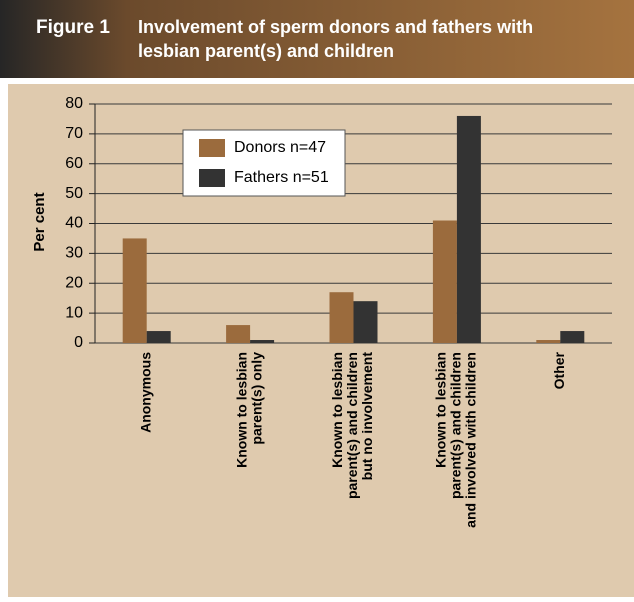  What do you see at coordinates (74, 223) in the screenshot?
I see `y-tick-label: 40` at bounding box center [74, 223].